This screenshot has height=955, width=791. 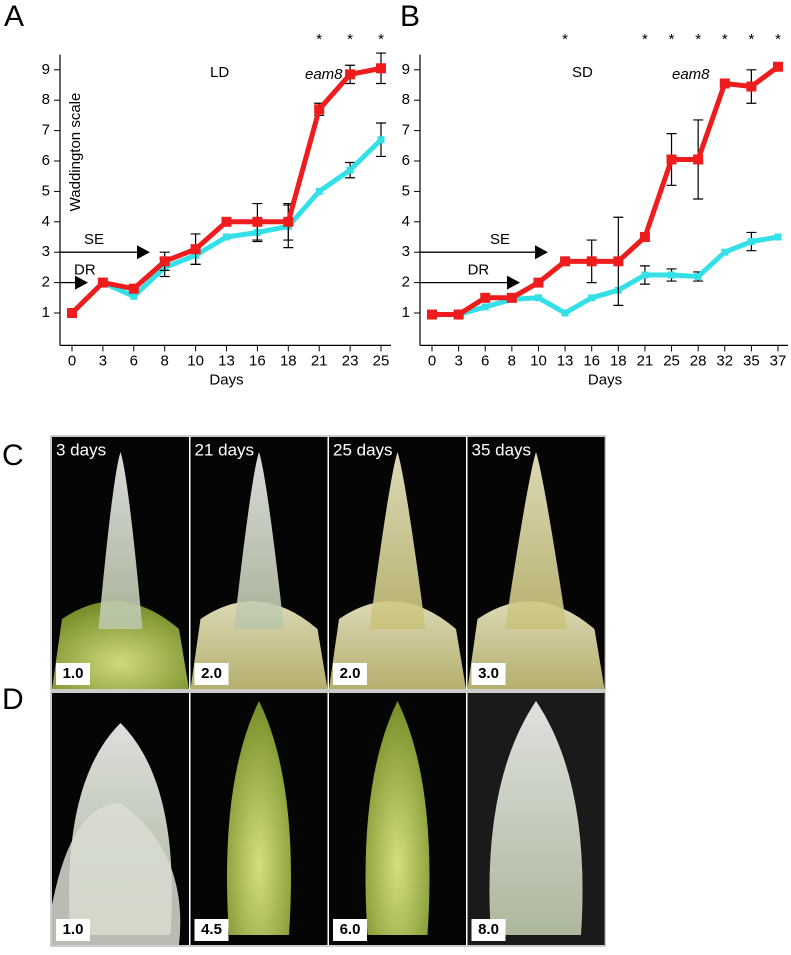 What do you see at coordinates (406, 99) in the screenshot?
I see `y-tick-label: 8` at bounding box center [406, 99].